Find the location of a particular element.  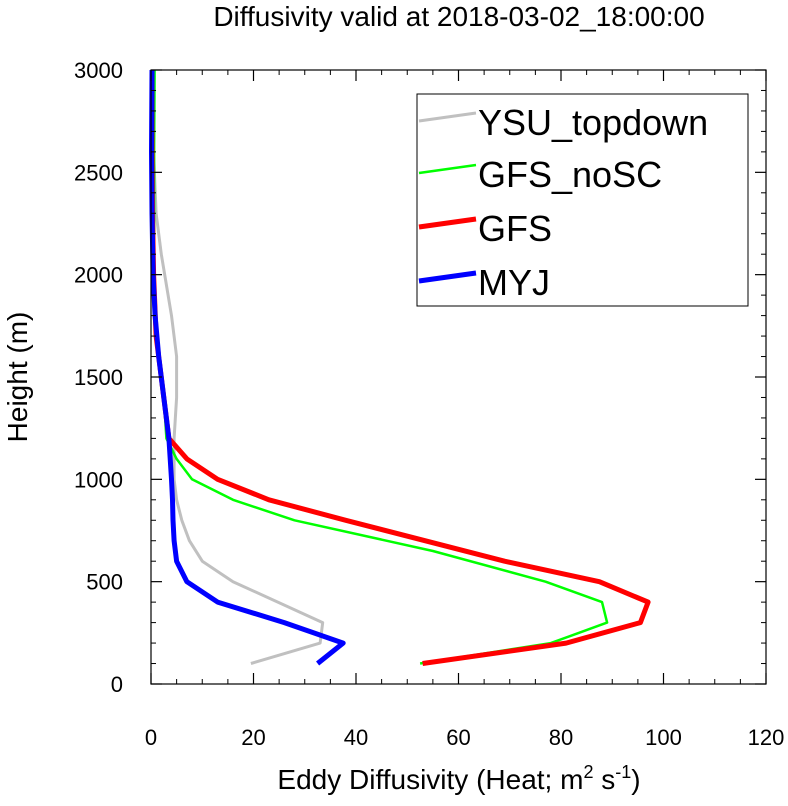

y-tick-label: 2500 is located at coordinates (98, 172).